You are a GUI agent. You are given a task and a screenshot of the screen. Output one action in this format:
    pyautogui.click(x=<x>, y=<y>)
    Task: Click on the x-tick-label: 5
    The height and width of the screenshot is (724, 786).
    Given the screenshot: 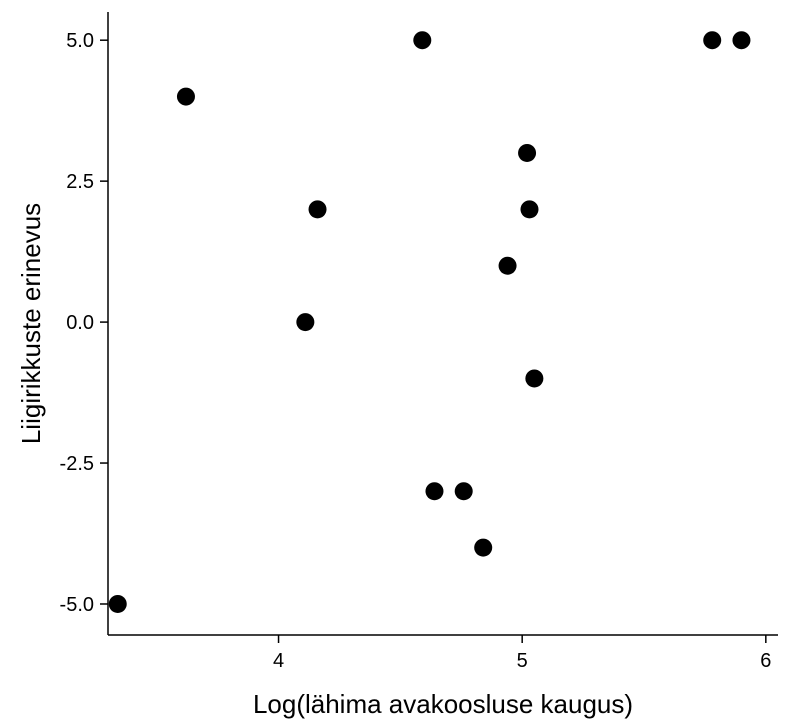 What is the action you would take?
    pyautogui.click(x=522, y=661)
    